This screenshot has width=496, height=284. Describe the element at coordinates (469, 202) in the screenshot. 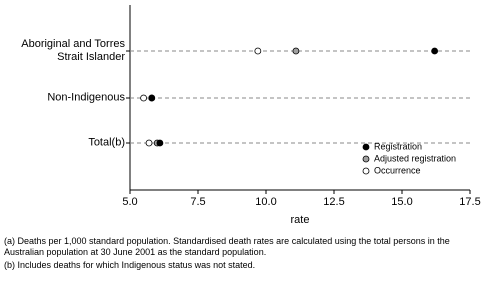

I see `x-tick-label: 17.5` at that location.